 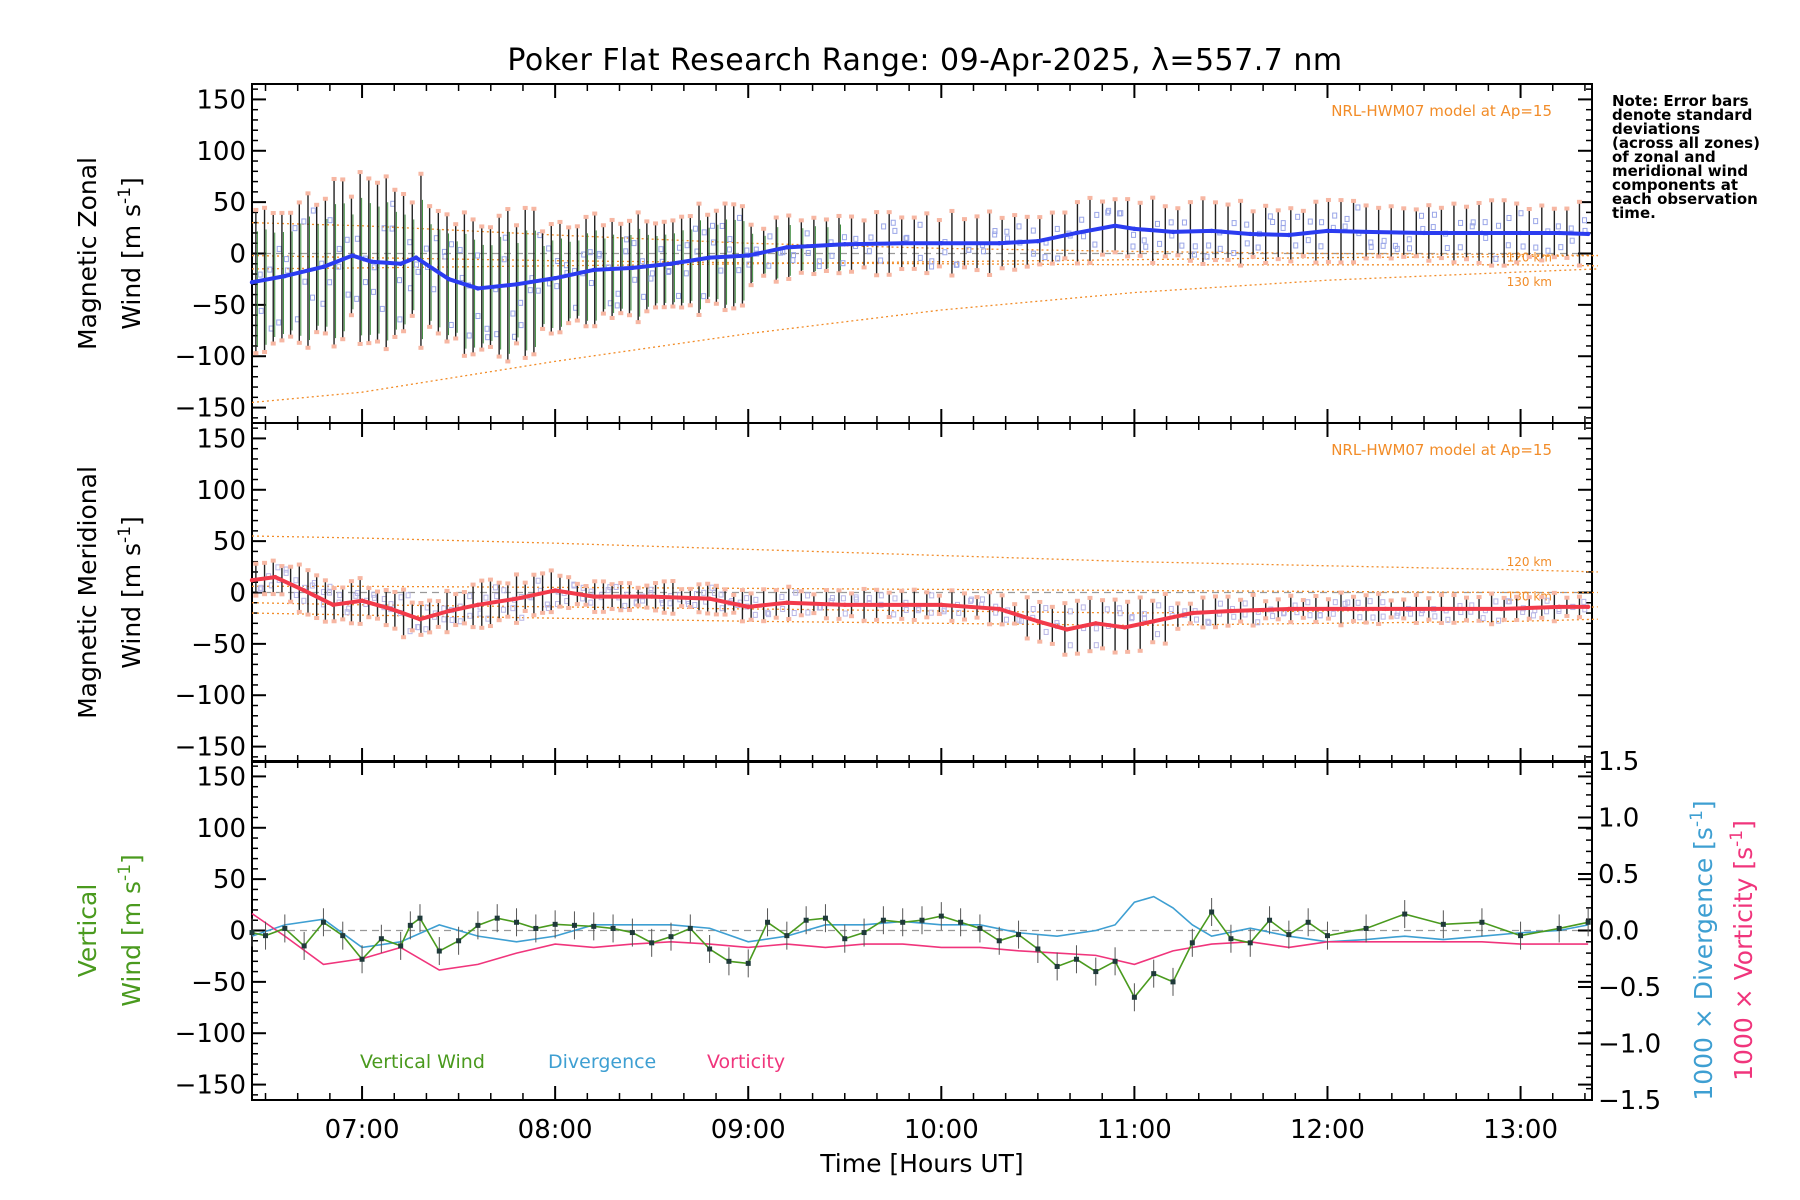 What do you see at coordinates (924, 260) in the screenshot?
I see `model-curve` at bounding box center [924, 260].